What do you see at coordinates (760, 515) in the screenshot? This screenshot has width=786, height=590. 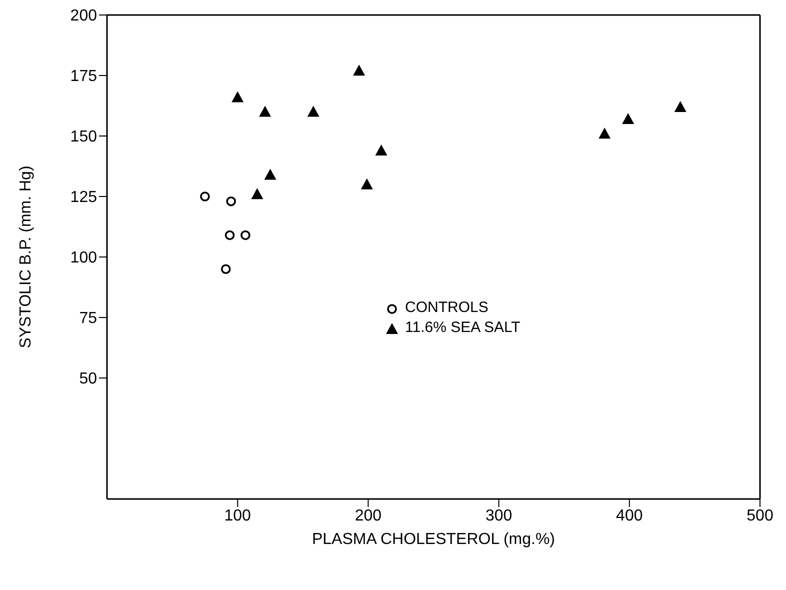 I see `x-tick-label: 500` at bounding box center [760, 515].